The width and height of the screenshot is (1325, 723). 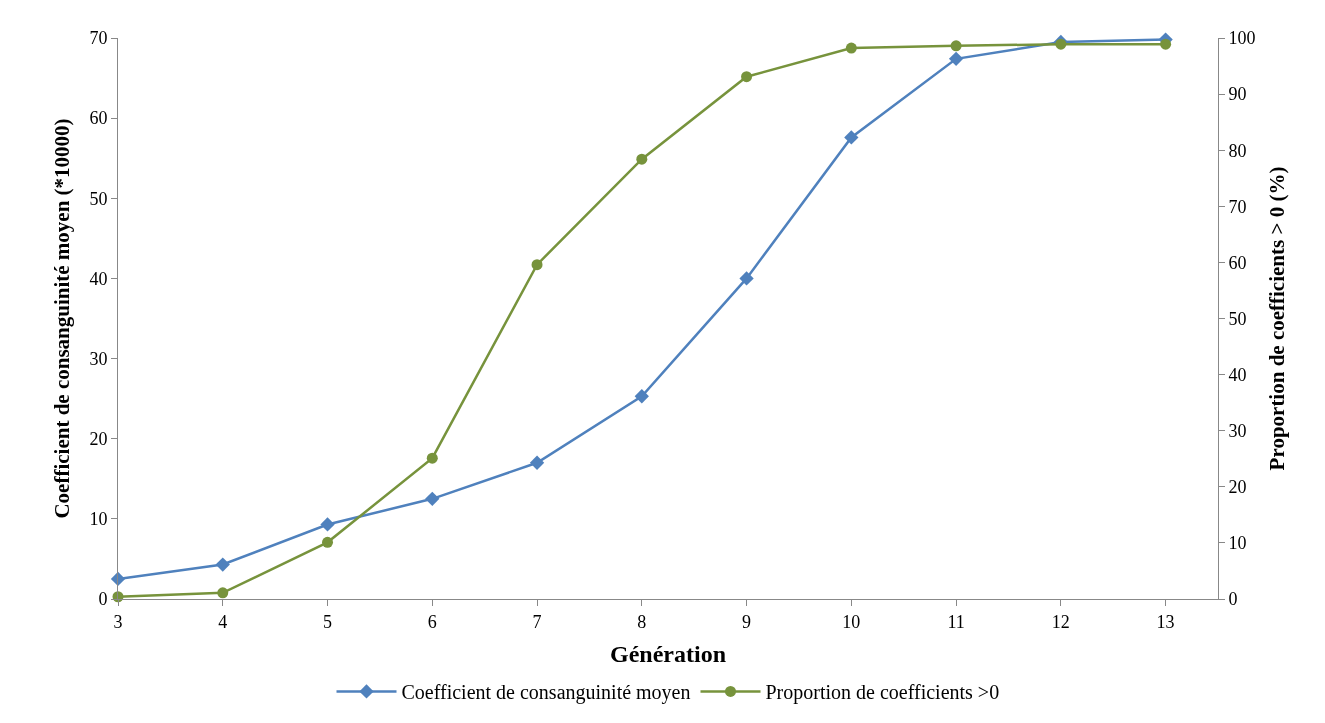 I want to click on x-tick-label: 5, so click(x=328, y=621).